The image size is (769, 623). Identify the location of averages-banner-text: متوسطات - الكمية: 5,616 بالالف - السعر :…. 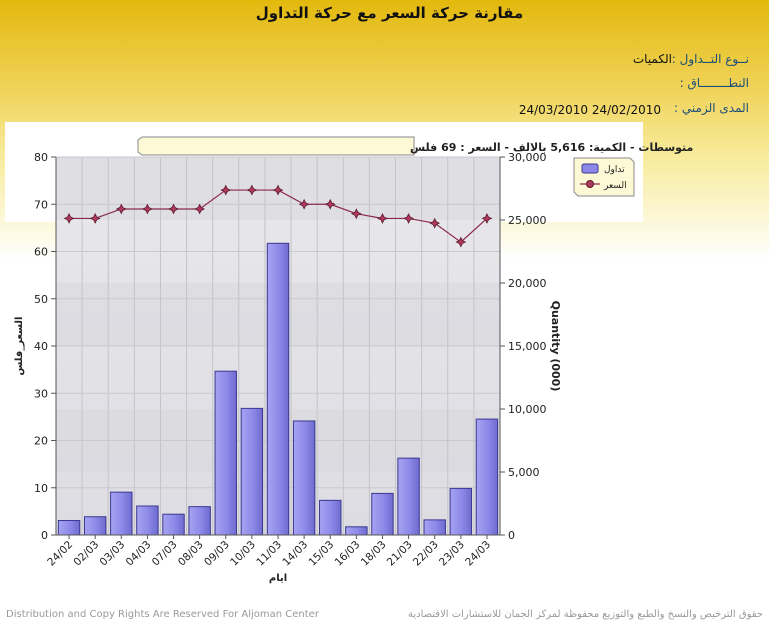
(551, 147).